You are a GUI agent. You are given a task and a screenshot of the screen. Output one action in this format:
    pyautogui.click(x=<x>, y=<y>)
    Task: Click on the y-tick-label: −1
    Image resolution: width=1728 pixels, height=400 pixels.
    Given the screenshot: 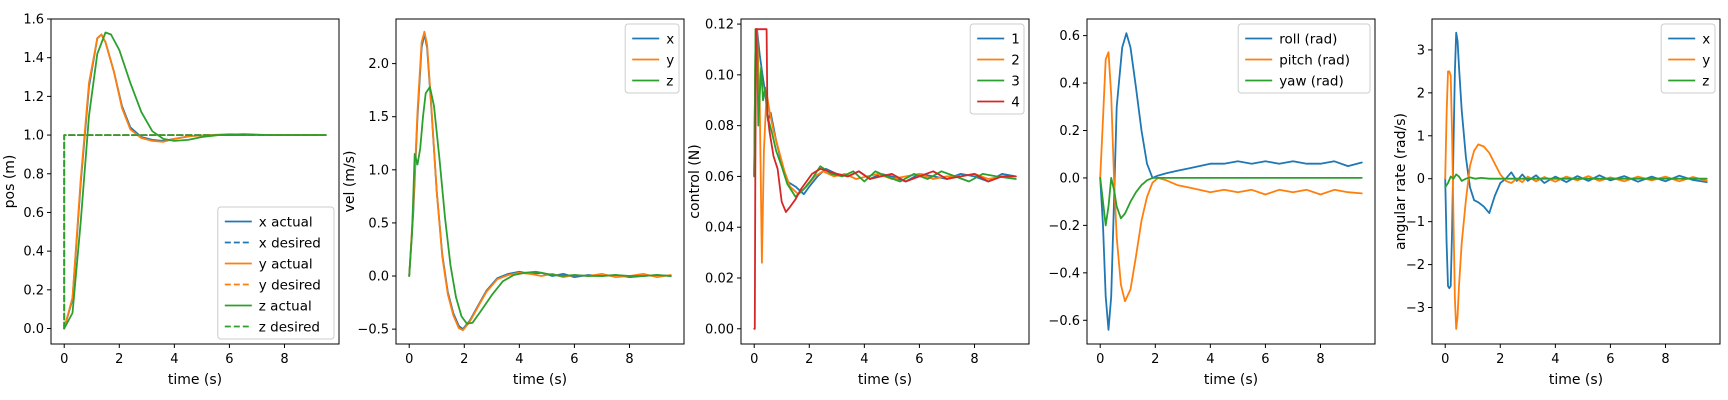 What is the action you would take?
    pyautogui.click(x=1415, y=222)
    